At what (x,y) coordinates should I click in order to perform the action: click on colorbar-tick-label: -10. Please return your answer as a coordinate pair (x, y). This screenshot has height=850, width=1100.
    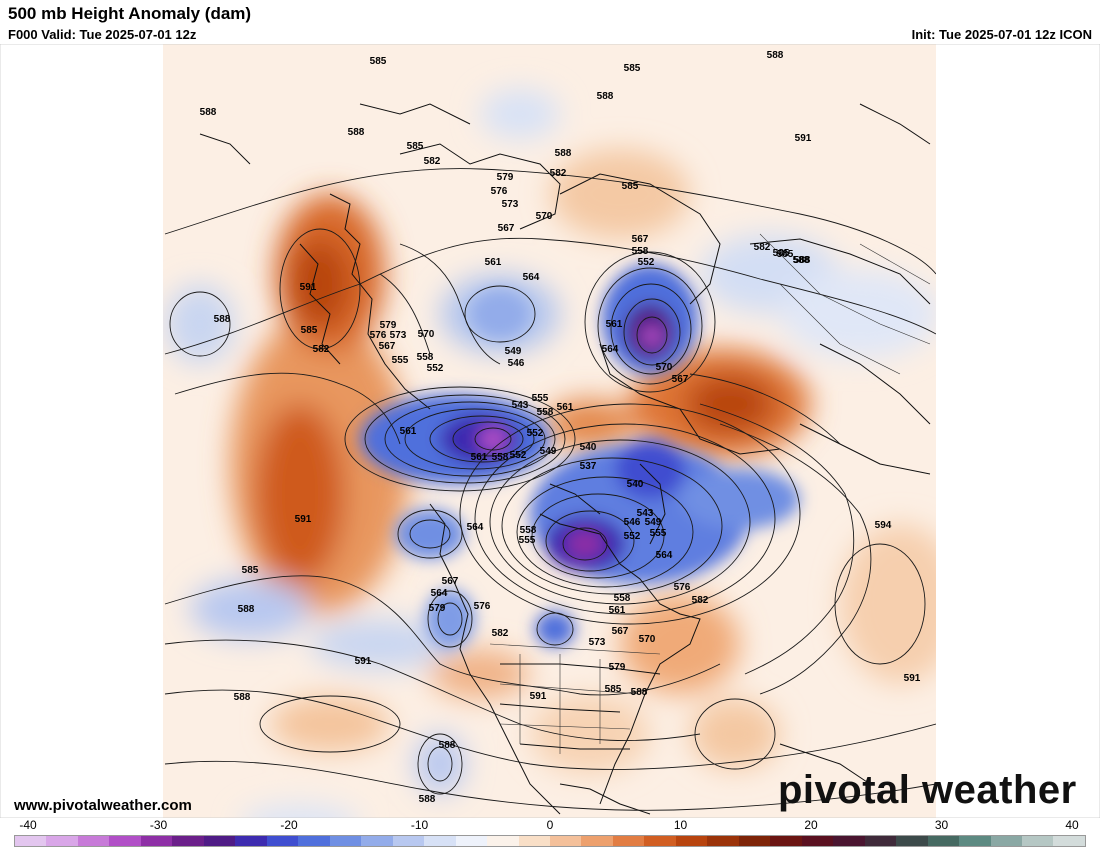
    Looking at the image, I should click on (419, 825).